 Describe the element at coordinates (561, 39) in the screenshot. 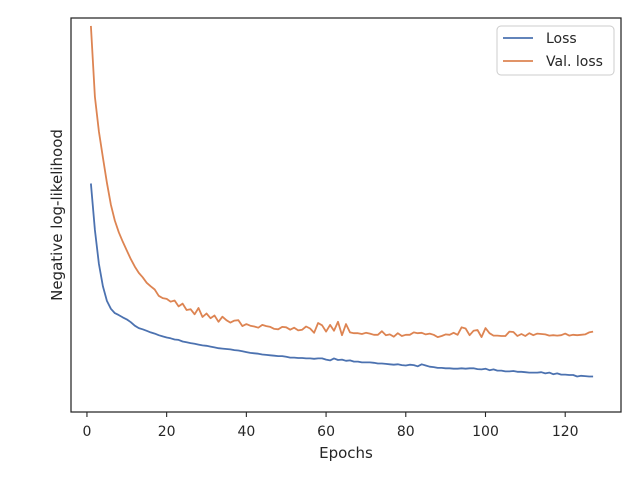

I see `legend-label-loss: Loss` at that location.